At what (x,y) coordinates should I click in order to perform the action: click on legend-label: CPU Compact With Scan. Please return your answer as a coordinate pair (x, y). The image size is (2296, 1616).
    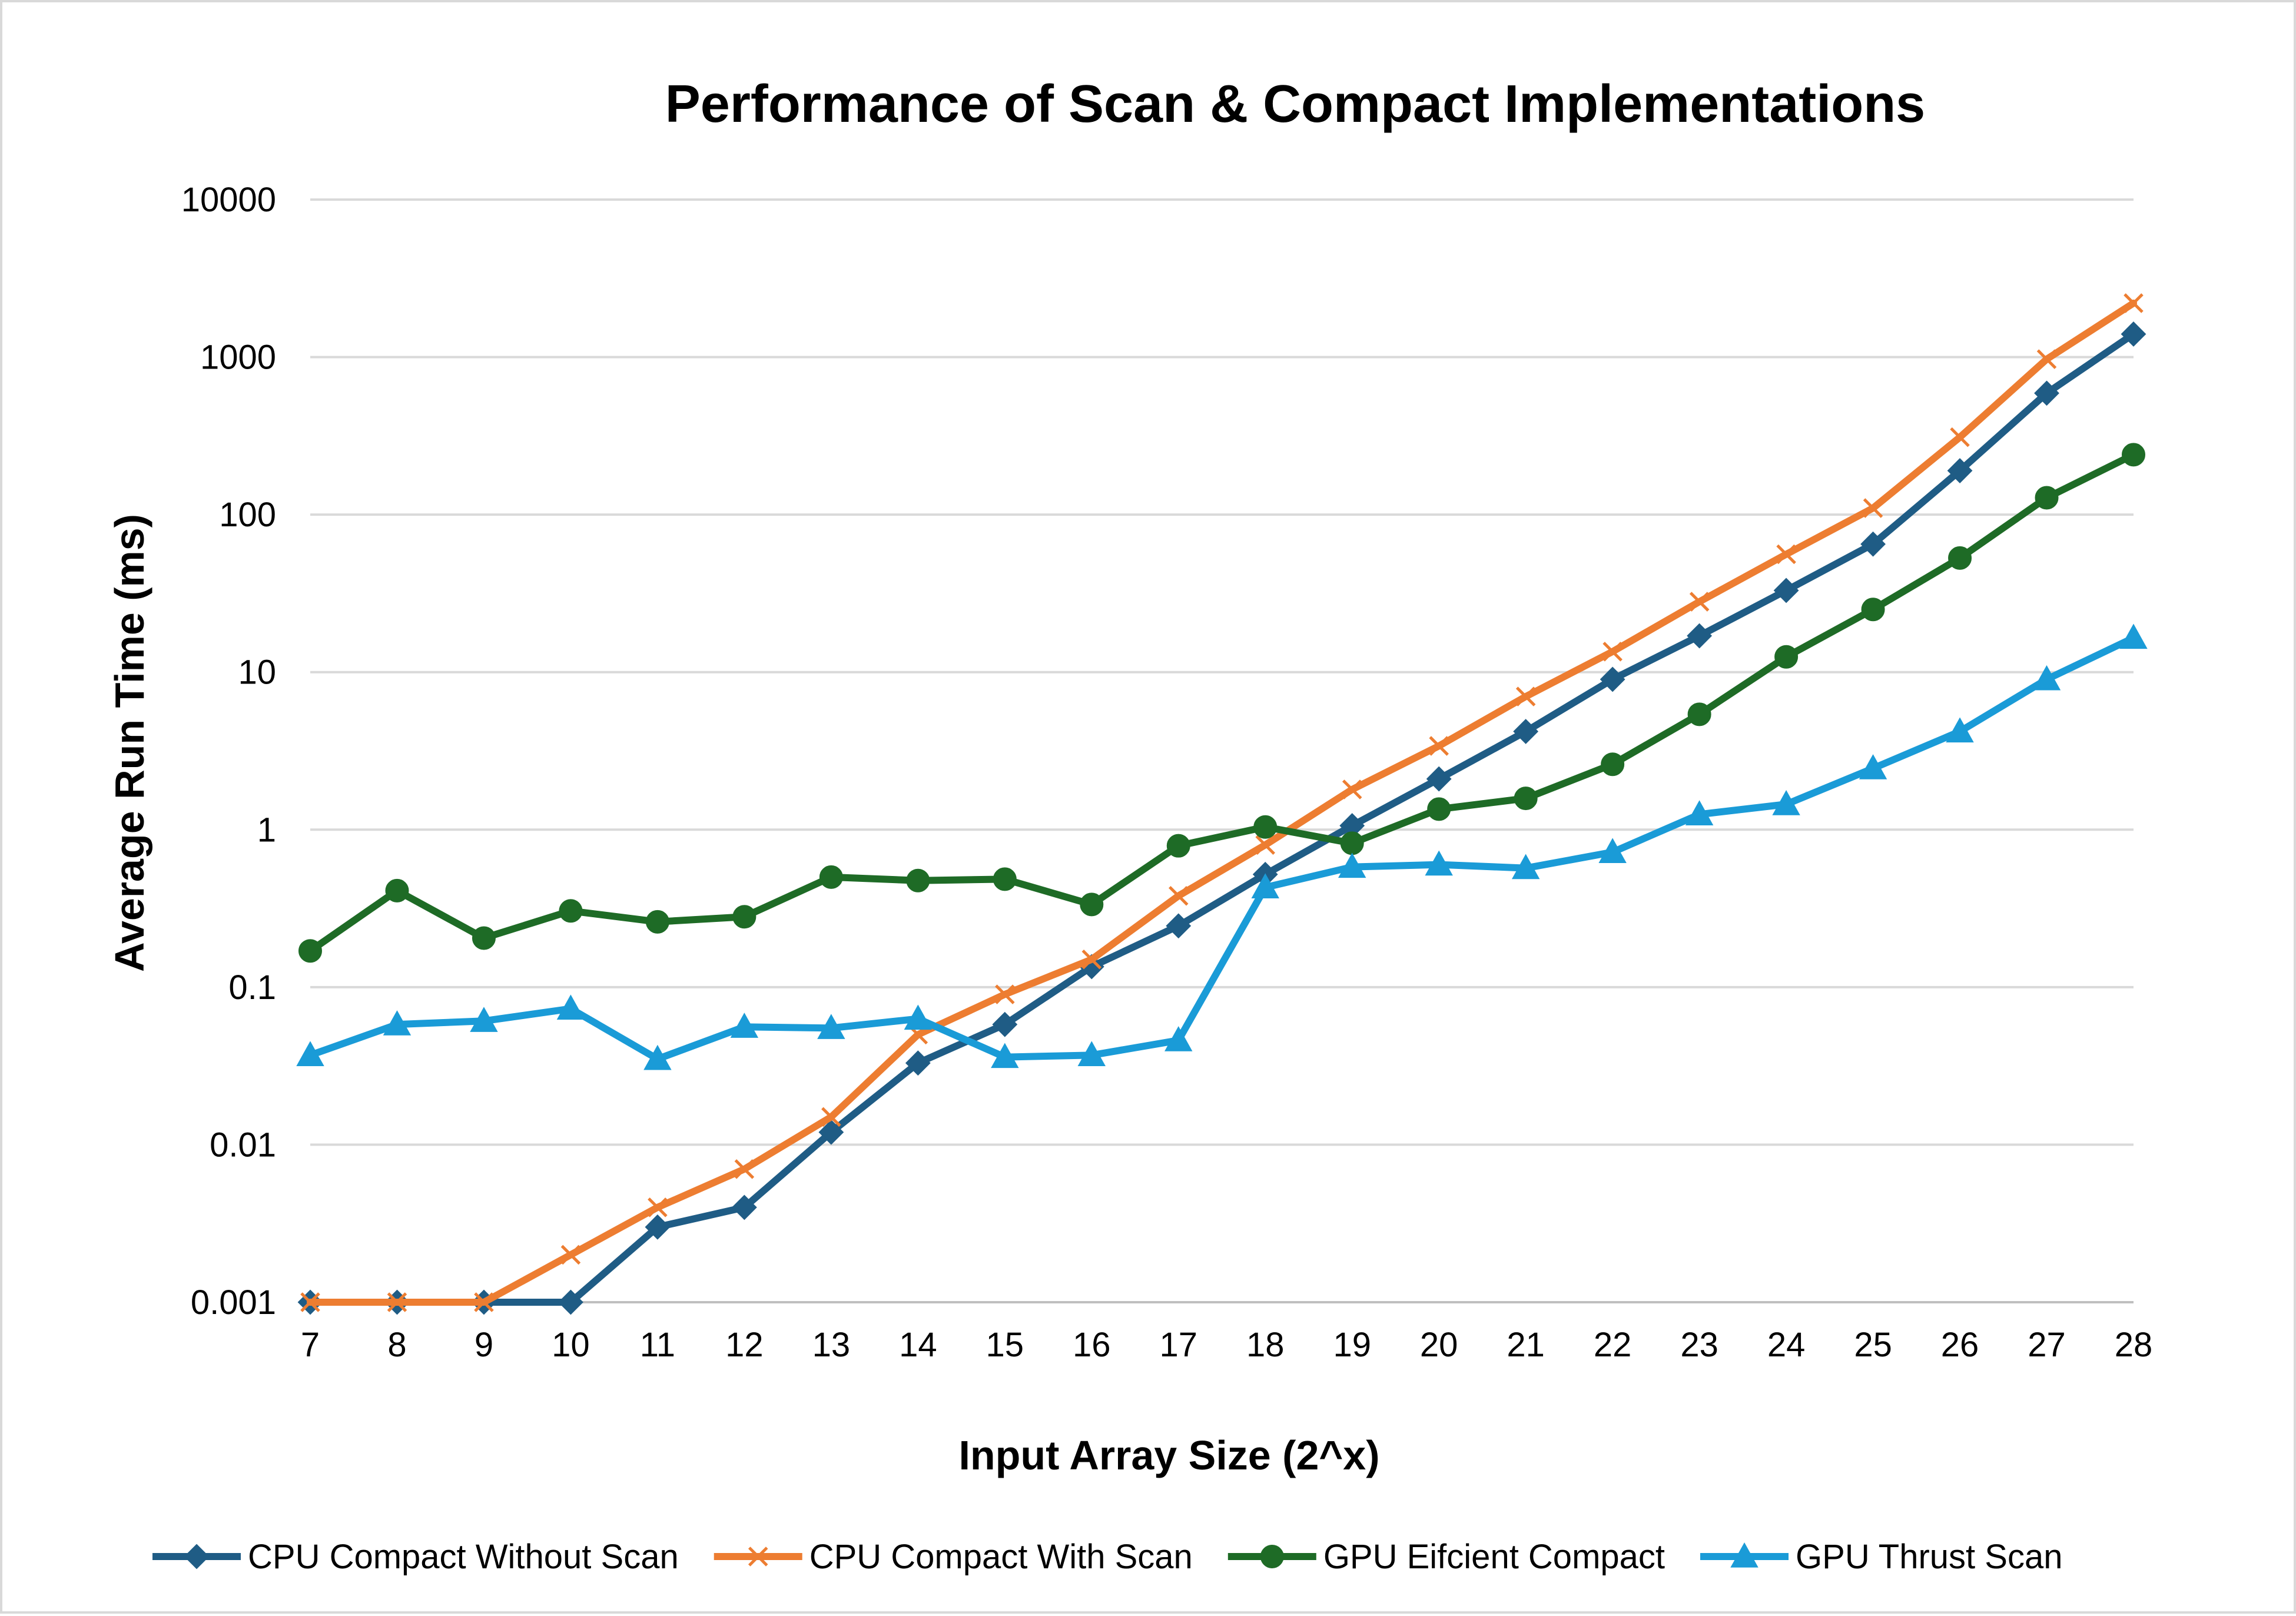
    Looking at the image, I should click on (1001, 1557).